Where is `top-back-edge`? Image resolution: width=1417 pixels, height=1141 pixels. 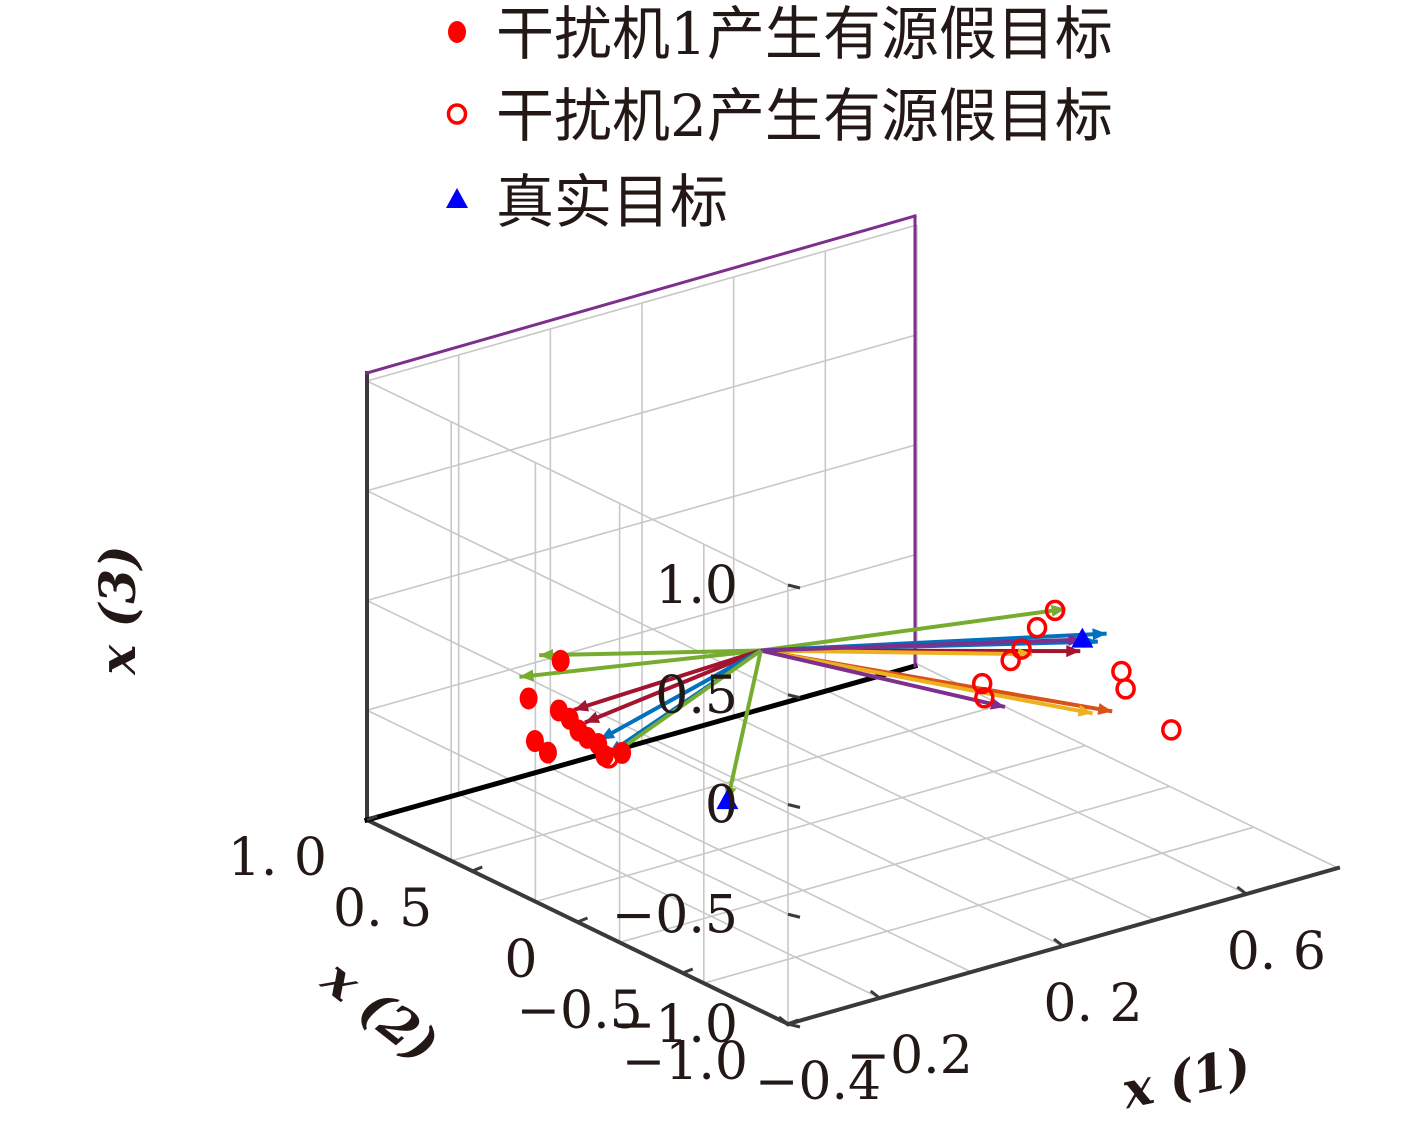
top-back-edge is located at coordinates (641, 294).